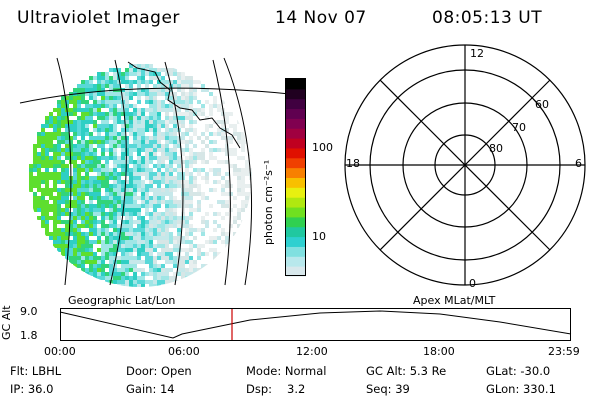 The width and height of the screenshot is (600, 400). What do you see at coordinates (518, 371) in the screenshot?
I see `glat-info: GLat: -30.0` at bounding box center [518, 371].